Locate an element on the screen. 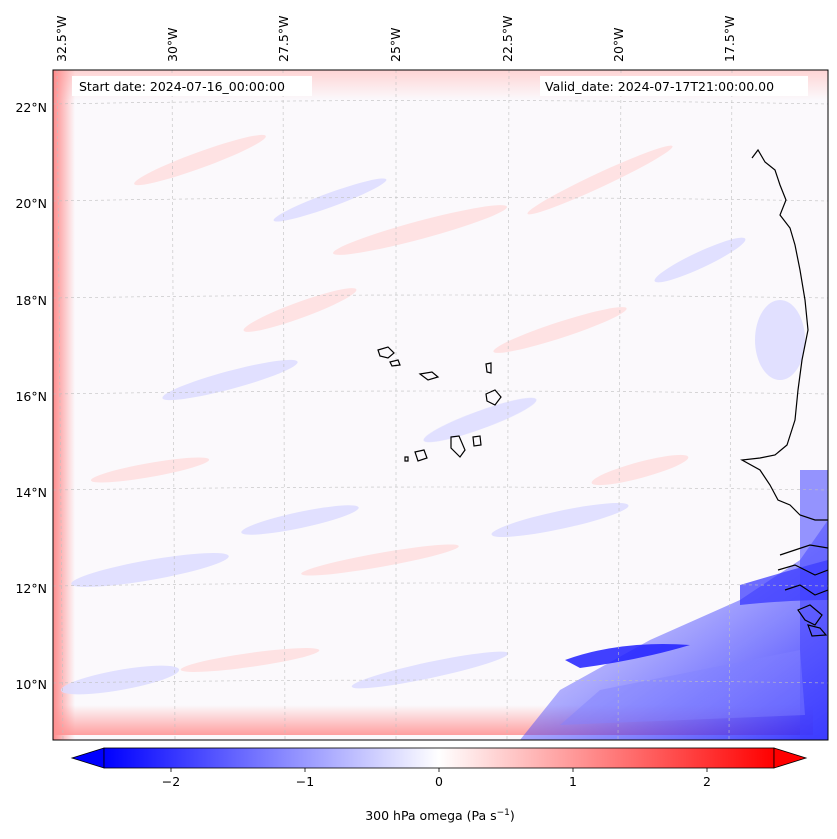  colorbar-label-sup: −1 is located at coordinates (503, 813).